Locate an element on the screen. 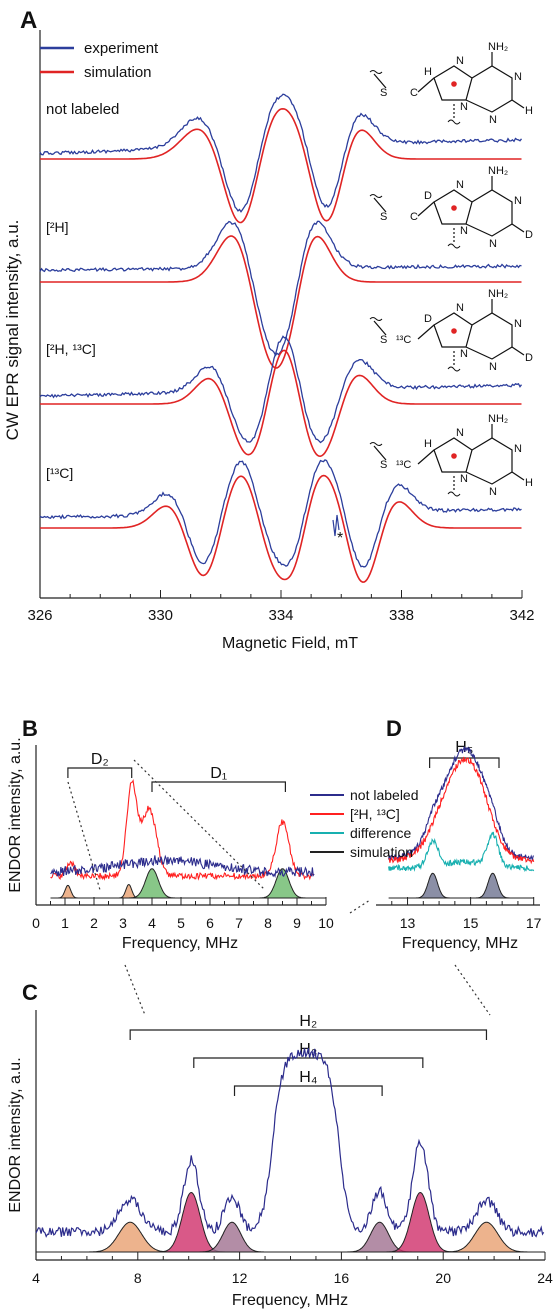 The image size is (560, 1315). legend-difference-label: difference is located at coordinates (380, 833).